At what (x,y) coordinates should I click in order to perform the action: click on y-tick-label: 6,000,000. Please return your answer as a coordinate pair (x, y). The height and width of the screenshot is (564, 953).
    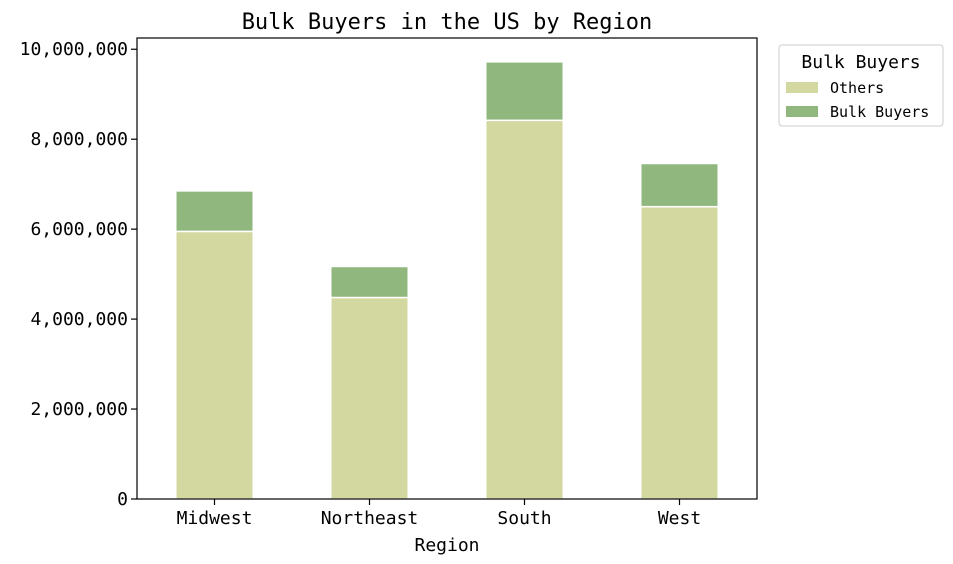
    Looking at the image, I should click on (79, 229).